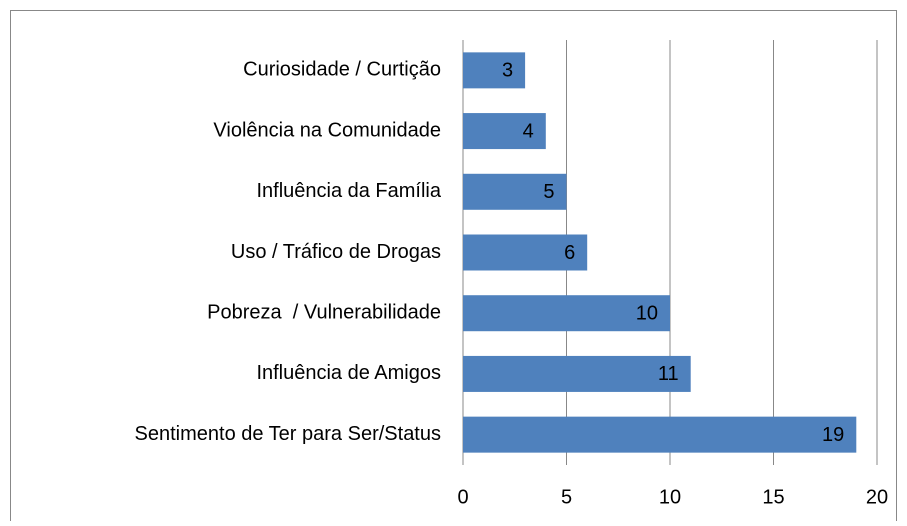 Image resolution: width=907 pixels, height=526 pixels. I want to click on data-label: 4, so click(528, 131).